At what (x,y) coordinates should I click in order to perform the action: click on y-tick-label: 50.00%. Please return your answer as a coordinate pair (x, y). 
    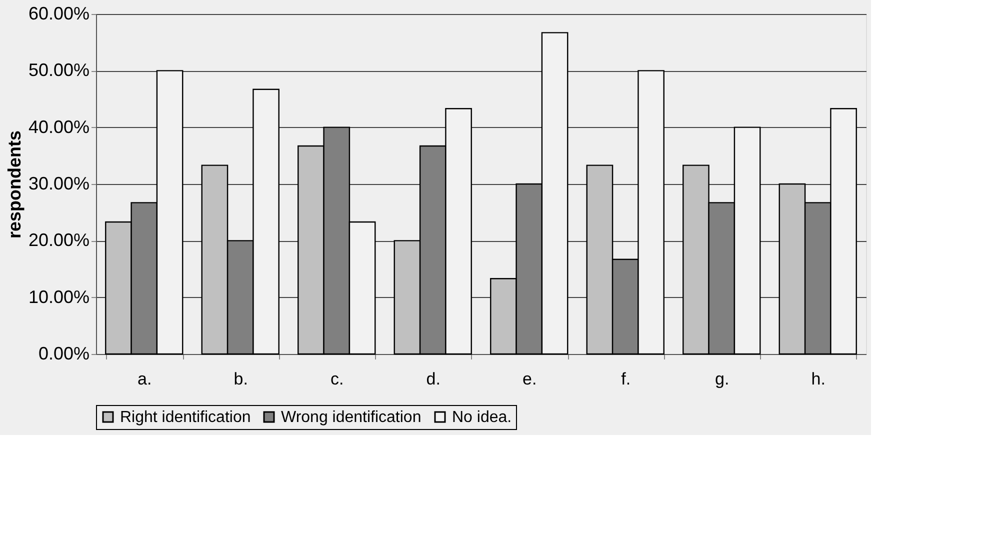
    Looking at the image, I should click on (59, 70).